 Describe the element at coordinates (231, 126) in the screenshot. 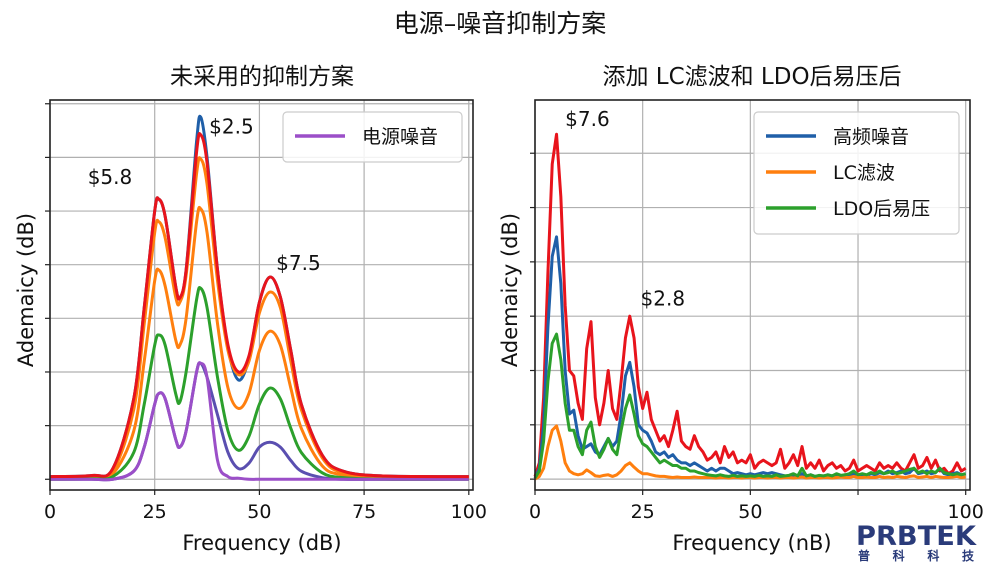

I see `peak-annotation: $2.5` at that location.